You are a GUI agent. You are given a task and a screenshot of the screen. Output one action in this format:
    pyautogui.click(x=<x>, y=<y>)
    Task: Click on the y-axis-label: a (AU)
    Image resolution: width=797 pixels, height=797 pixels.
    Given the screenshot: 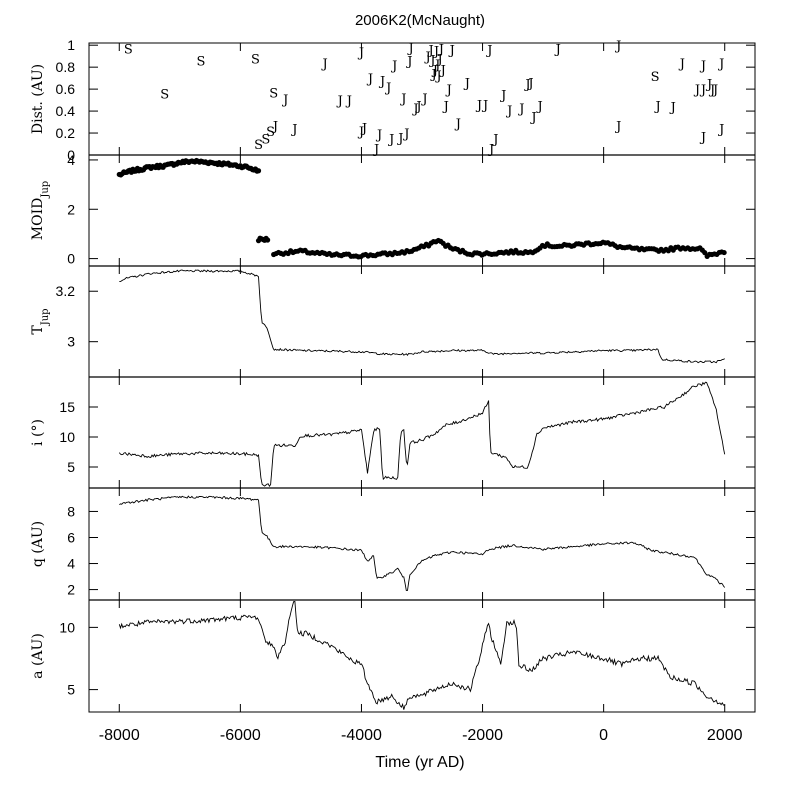 What is the action you would take?
    pyautogui.click(x=38, y=656)
    